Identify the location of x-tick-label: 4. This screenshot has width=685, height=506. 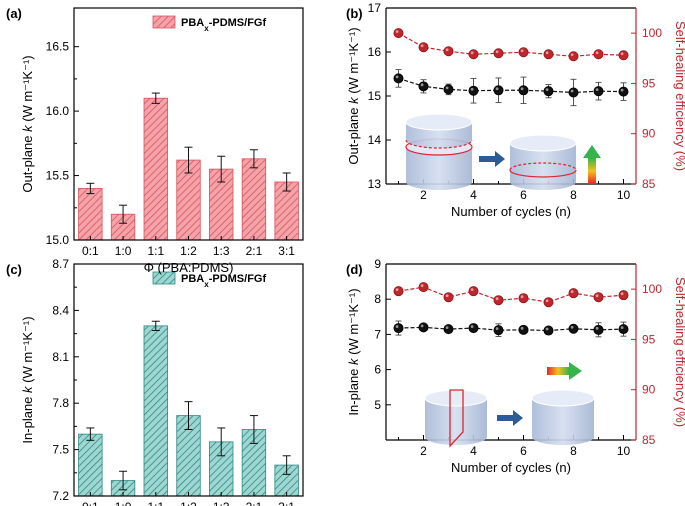
(473, 451).